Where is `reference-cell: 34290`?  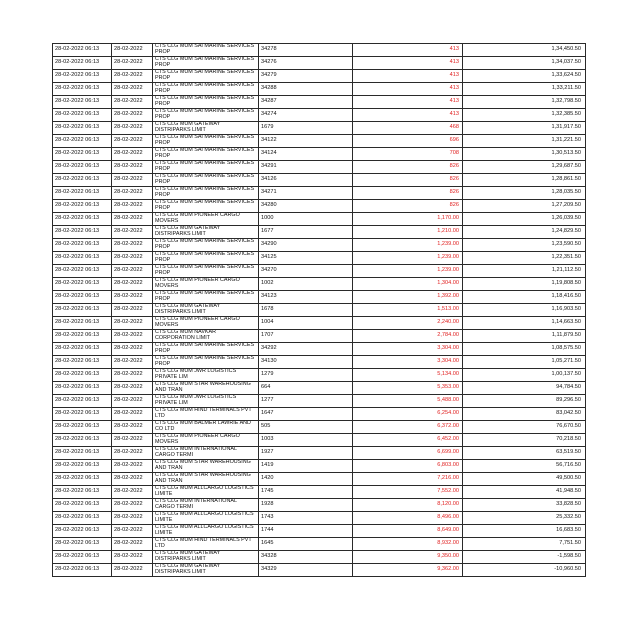 reference-cell: 34290 is located at coordinates (305, 245).